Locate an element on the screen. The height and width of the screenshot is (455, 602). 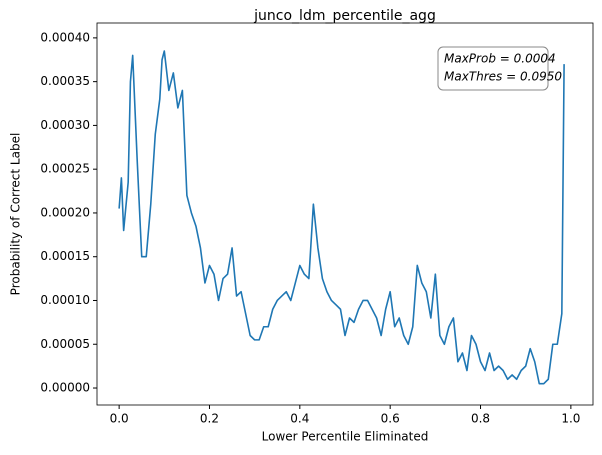
y-tick-label: 0.00035 is located at coordinates (65, 81).